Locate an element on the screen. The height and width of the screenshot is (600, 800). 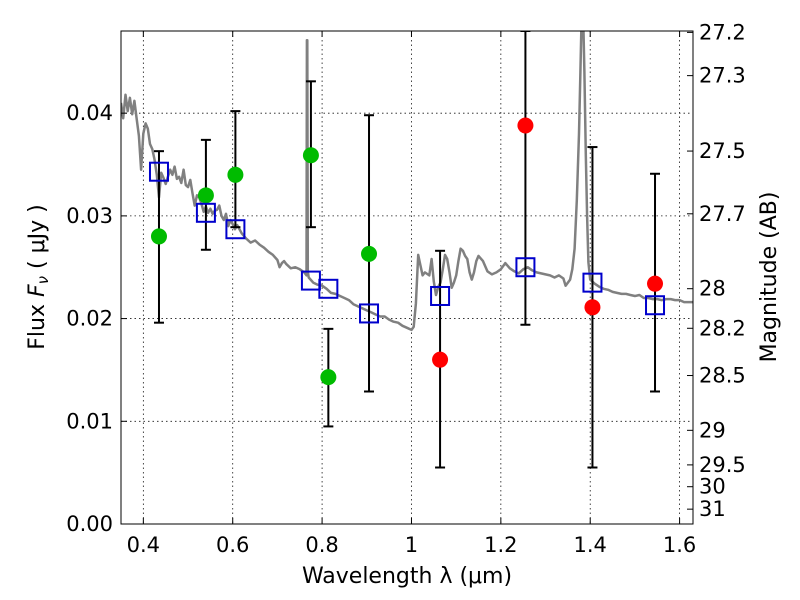
right-tick-label: 28.2 is located at coordinates (722, 328).